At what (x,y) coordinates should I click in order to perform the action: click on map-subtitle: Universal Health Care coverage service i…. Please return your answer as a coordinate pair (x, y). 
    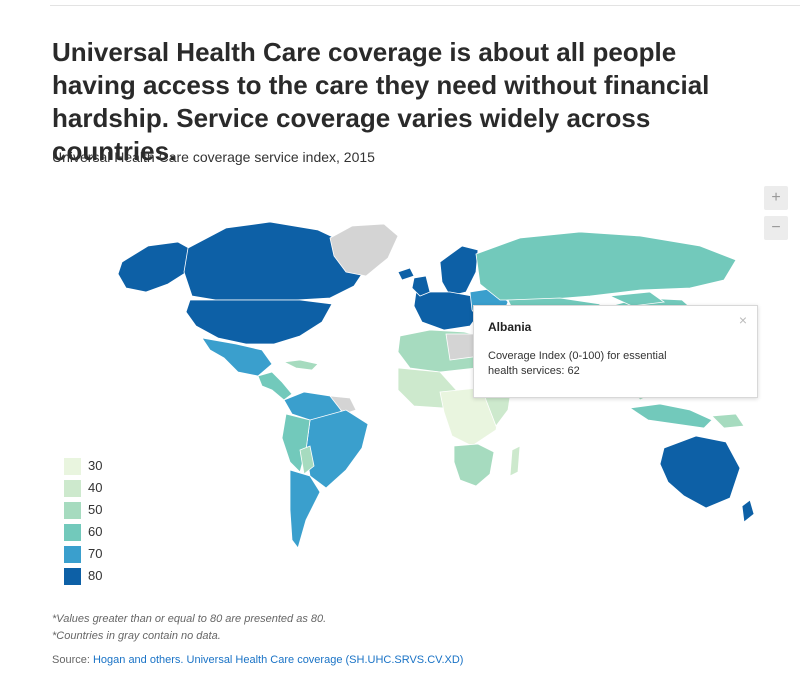
    Looking at the image, I should click on (213, 157).